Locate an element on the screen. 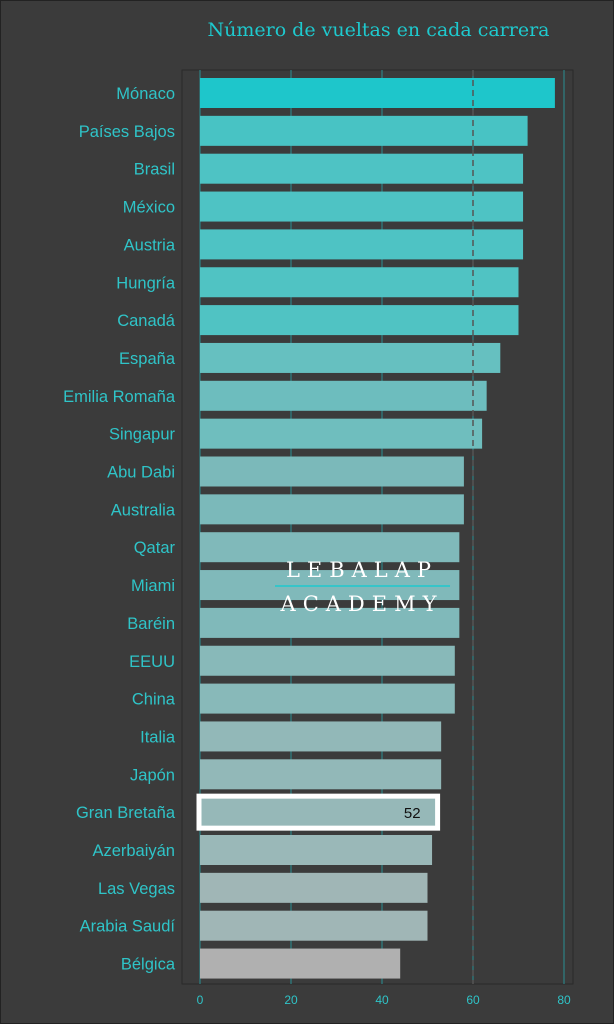 The image size is (614, 1024). watermark-line-2: ACADEMY is located at coordinates (362, 604).